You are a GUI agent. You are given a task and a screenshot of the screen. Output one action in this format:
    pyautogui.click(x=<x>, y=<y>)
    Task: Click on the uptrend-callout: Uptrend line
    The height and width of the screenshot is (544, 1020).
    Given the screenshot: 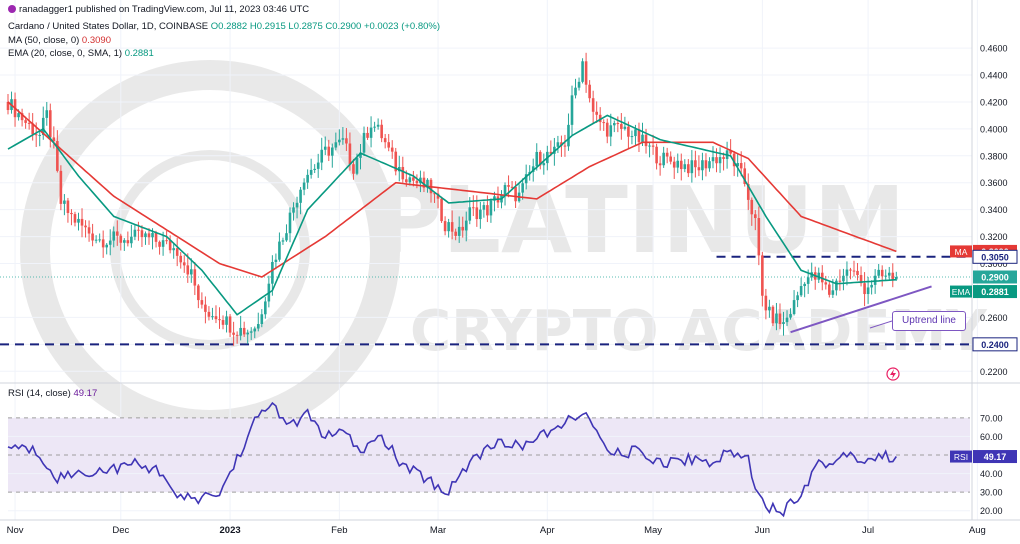 What is the action you would take?
    pyautogui.click(x=929, y=321)
    